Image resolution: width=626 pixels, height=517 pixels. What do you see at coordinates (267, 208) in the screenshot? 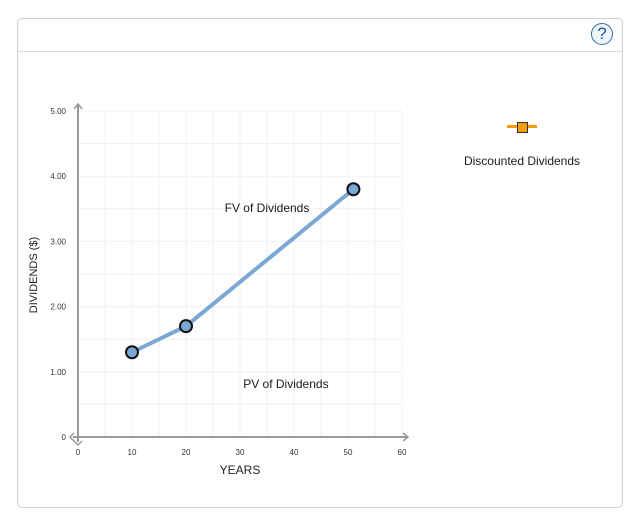
I see `annotation-label: FV of Dividends` at bounding box center [267, 208].